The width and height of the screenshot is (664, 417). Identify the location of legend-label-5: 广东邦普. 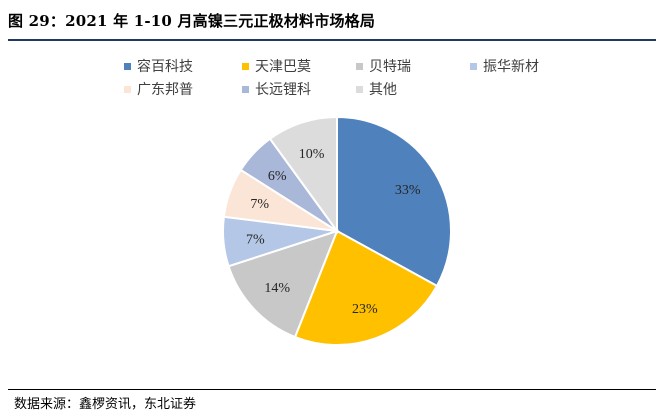
(165, 90).